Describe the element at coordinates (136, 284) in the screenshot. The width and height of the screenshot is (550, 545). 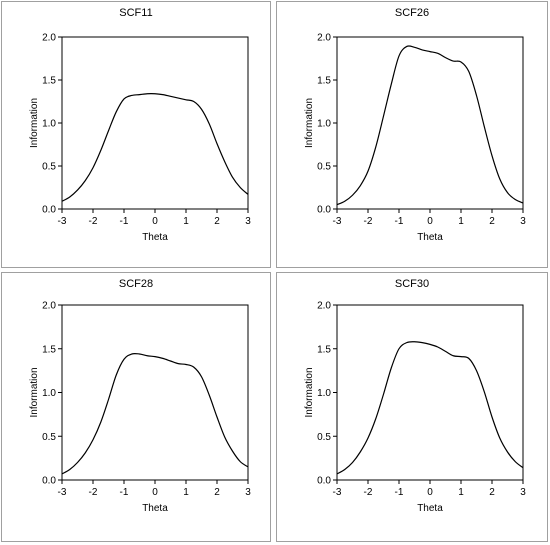
I see `chart-title: SCF28` at that location.